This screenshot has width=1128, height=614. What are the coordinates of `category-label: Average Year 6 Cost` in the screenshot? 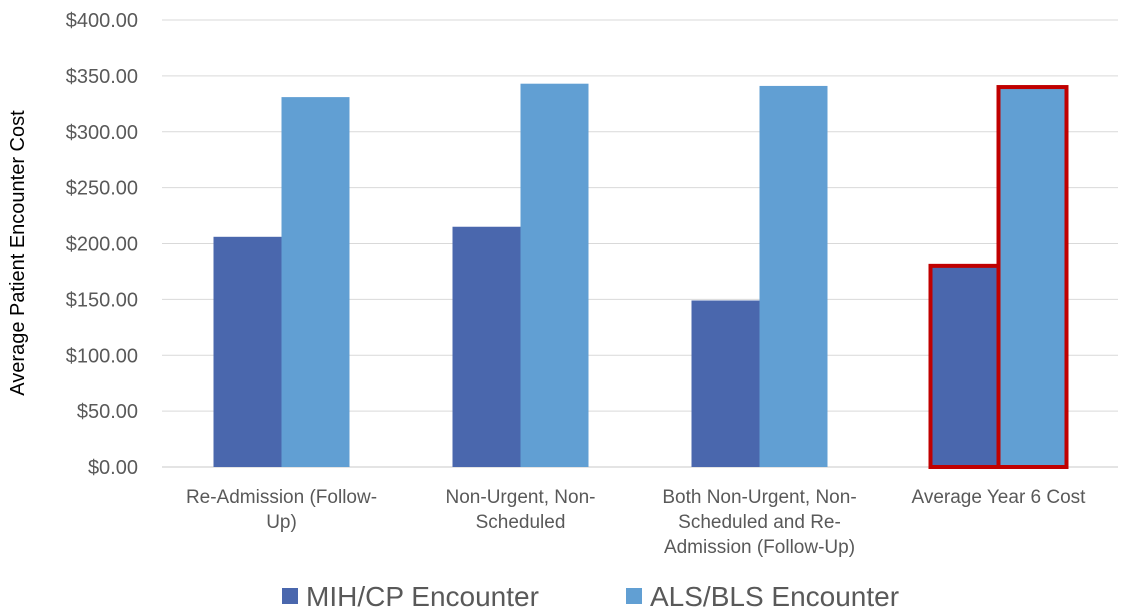 It's located at (999, 497).